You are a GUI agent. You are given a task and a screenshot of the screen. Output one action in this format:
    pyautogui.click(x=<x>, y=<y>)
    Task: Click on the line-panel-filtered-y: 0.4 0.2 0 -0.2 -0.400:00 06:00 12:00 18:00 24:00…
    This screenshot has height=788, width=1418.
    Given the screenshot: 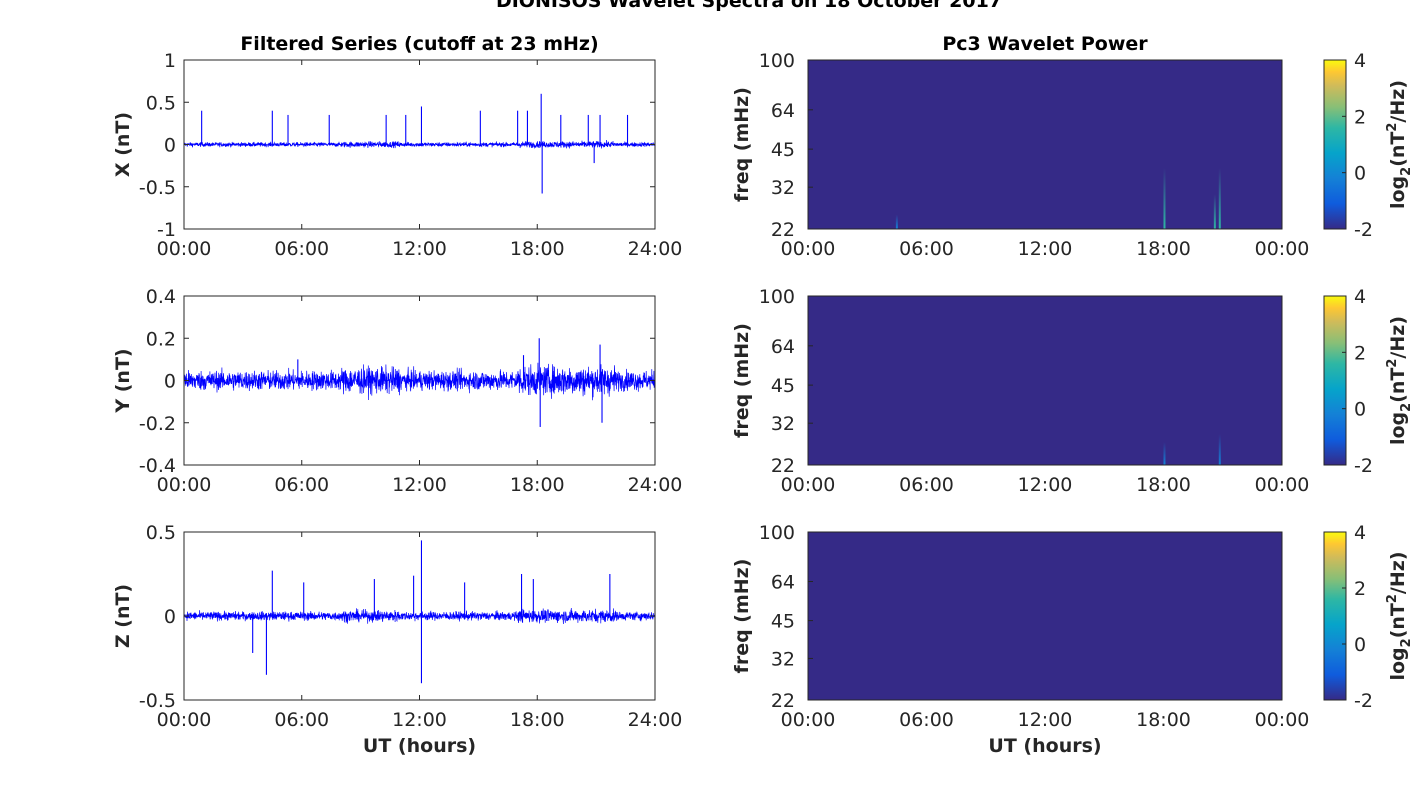 What is the action you would take?
    pyautogui.click(x=397, y=391)
    